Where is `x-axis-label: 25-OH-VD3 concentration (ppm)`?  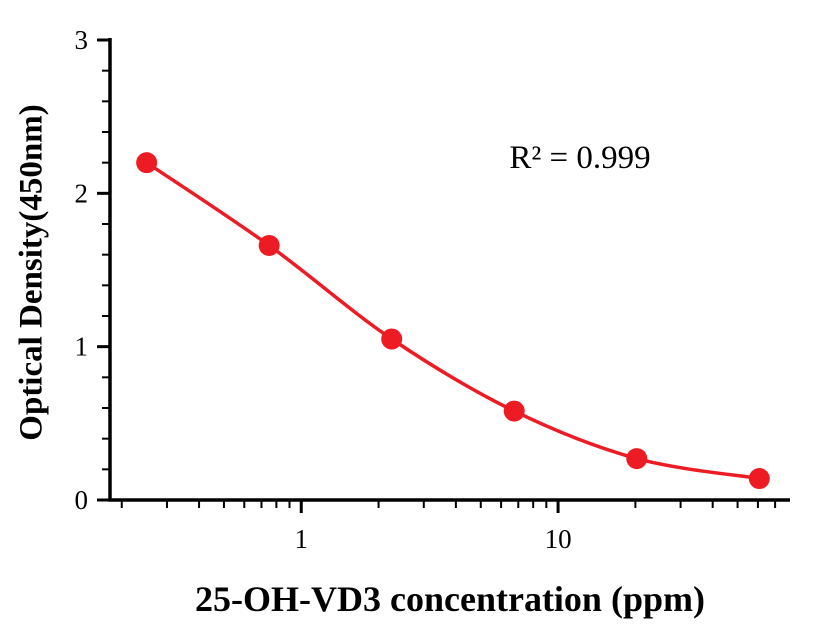 x-axis-label: 25-OH-VD3 concentration (ppm) is located at coordinates (450, 599).